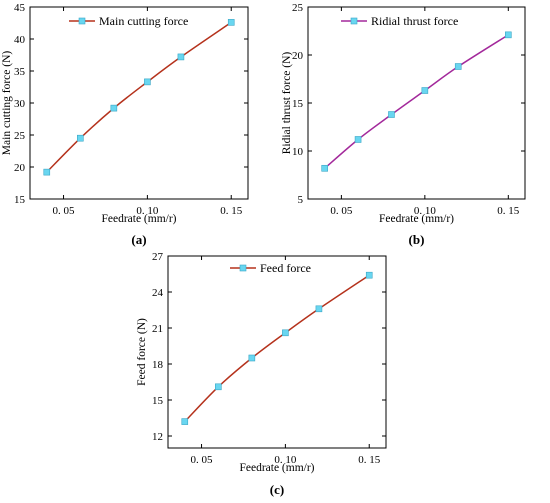  I want to click on y-tick-label: 24, so click(158, 293).